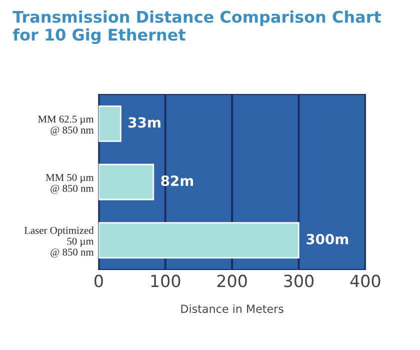  What do you see at coordinates (144, 122) in the screenshot?
I see `data-label: 33m` at bounding box center [144, 122].